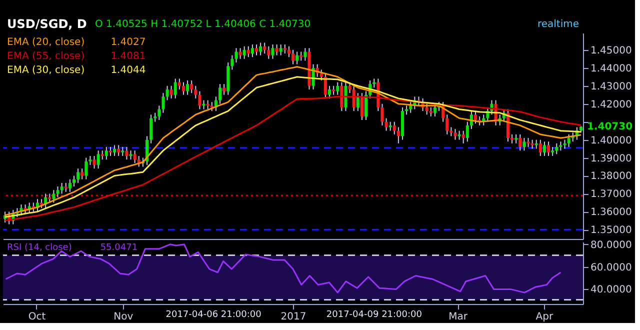 The height and width of the screenshot is (330, 640). What do you see at coordinates (611, 104) in the screenshot?
I see `y-tick-label: 1.42000` at bounding box center [611, 104].